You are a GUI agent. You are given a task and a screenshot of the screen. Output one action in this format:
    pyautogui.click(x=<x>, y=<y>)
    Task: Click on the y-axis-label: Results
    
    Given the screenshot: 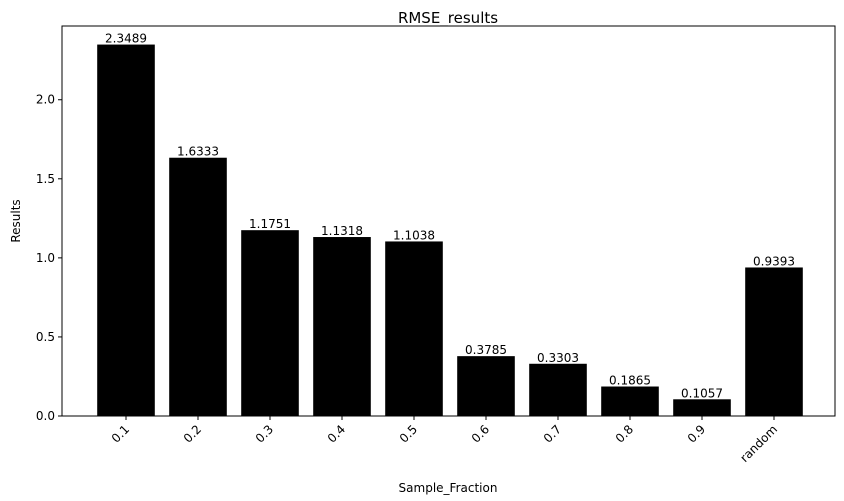 What is the action you would take?
    pyautogui.click(x=16, y=220)
    